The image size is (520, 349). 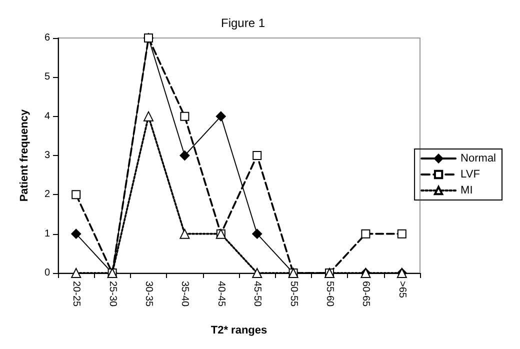 What do you see at coordinates (47, 273) in the screenshot?
I see `y-tick-label: 0` at bounding box center [47, 273].